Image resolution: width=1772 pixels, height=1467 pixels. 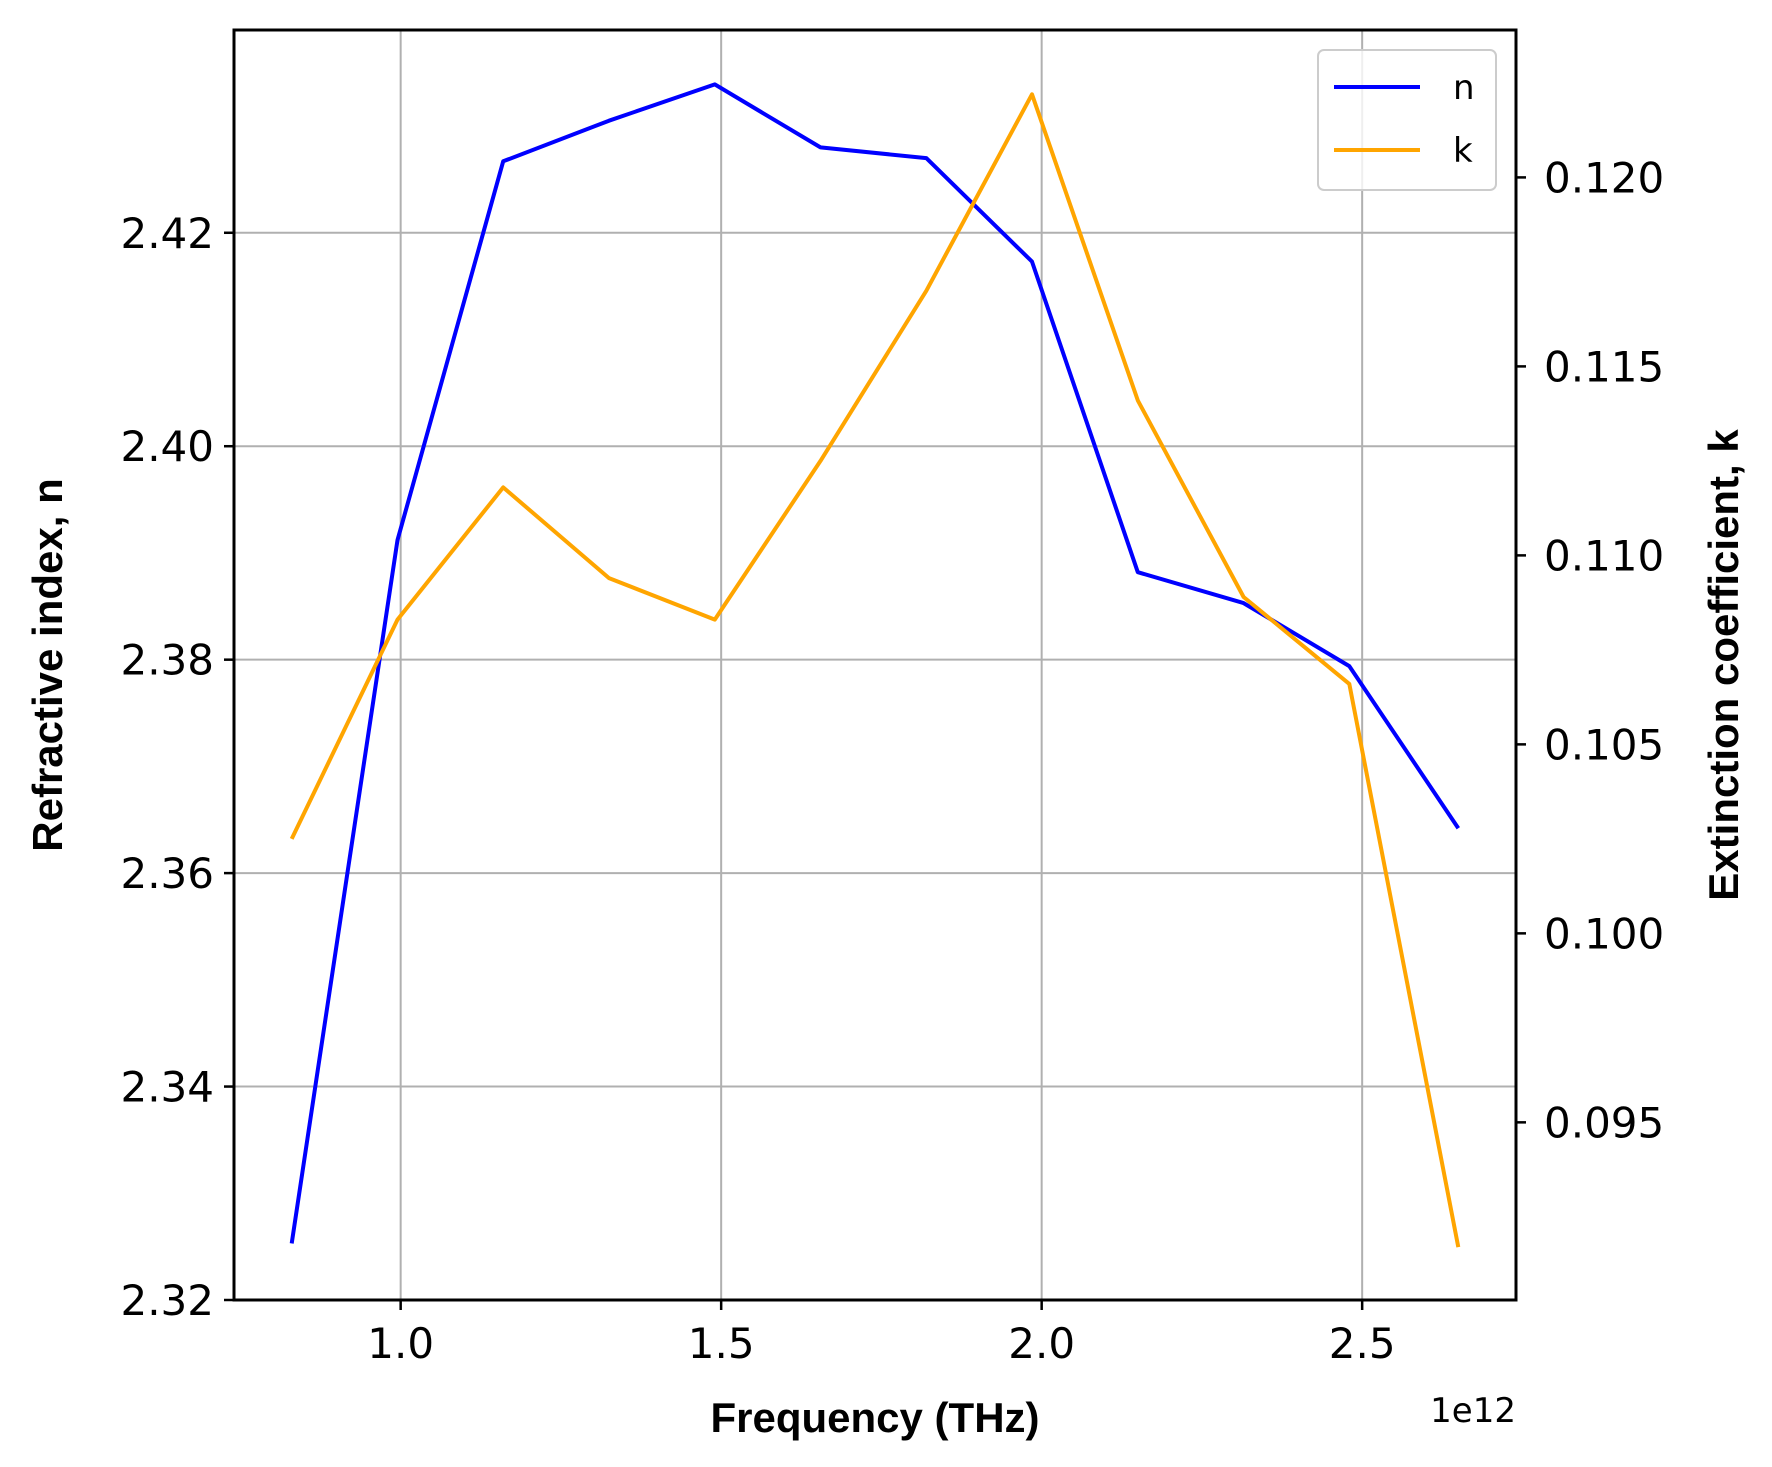 I want to click on x-tick-label: 2.5, so click(x=1362, y=1343).